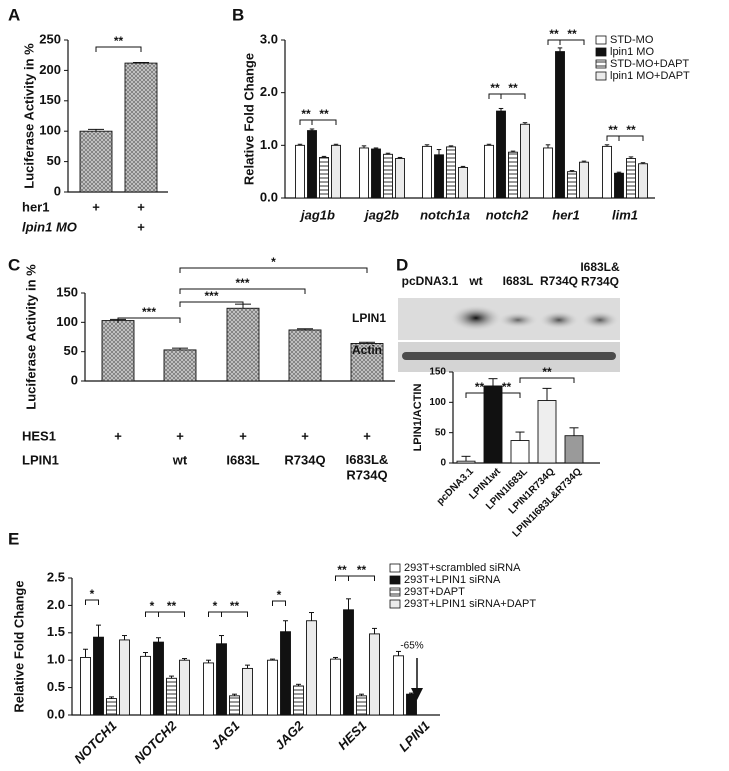  What do you see at coordinates (650, 76) in the screenshot?
I see `legend-label: lpin1 MO+DAPT` at bounding box center [650, 76].